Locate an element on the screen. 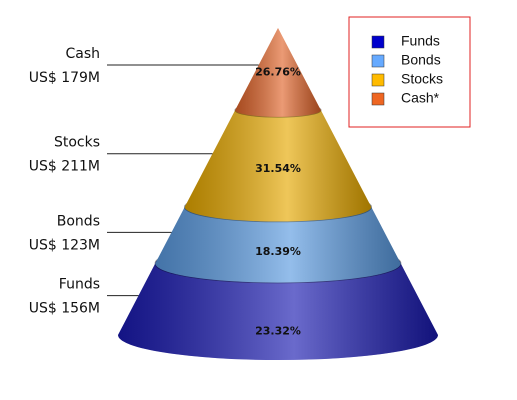  value-label: US$ 211M is located at coordinates (64, 167).